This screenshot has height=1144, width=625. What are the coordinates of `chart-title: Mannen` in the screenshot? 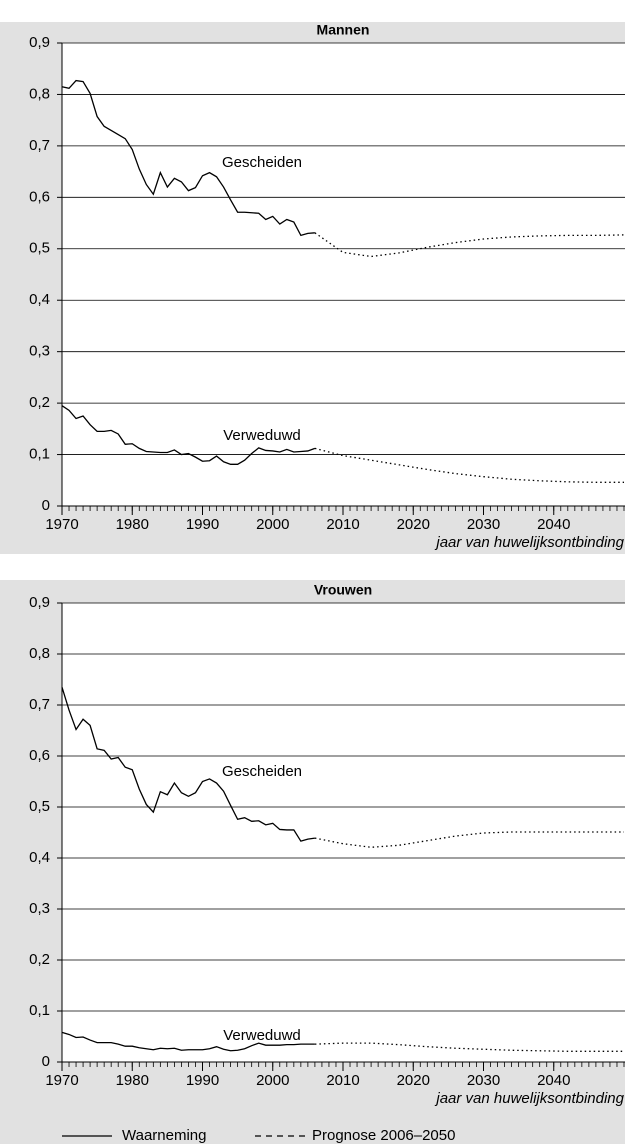 It's located at (343, 30).